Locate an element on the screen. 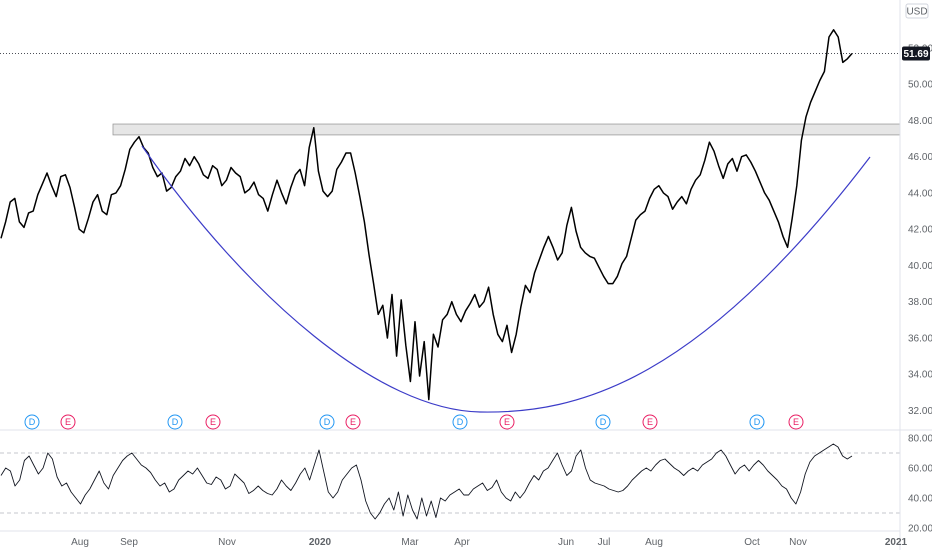 The image size is (932, 550). currency-badge is located at coordinates (917, 11).